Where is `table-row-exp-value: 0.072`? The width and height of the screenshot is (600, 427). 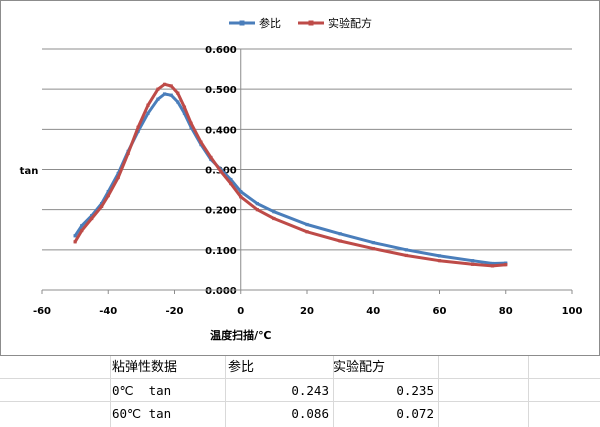 table-row-exp-value: 0.072 is located at coordinates (415, 413).